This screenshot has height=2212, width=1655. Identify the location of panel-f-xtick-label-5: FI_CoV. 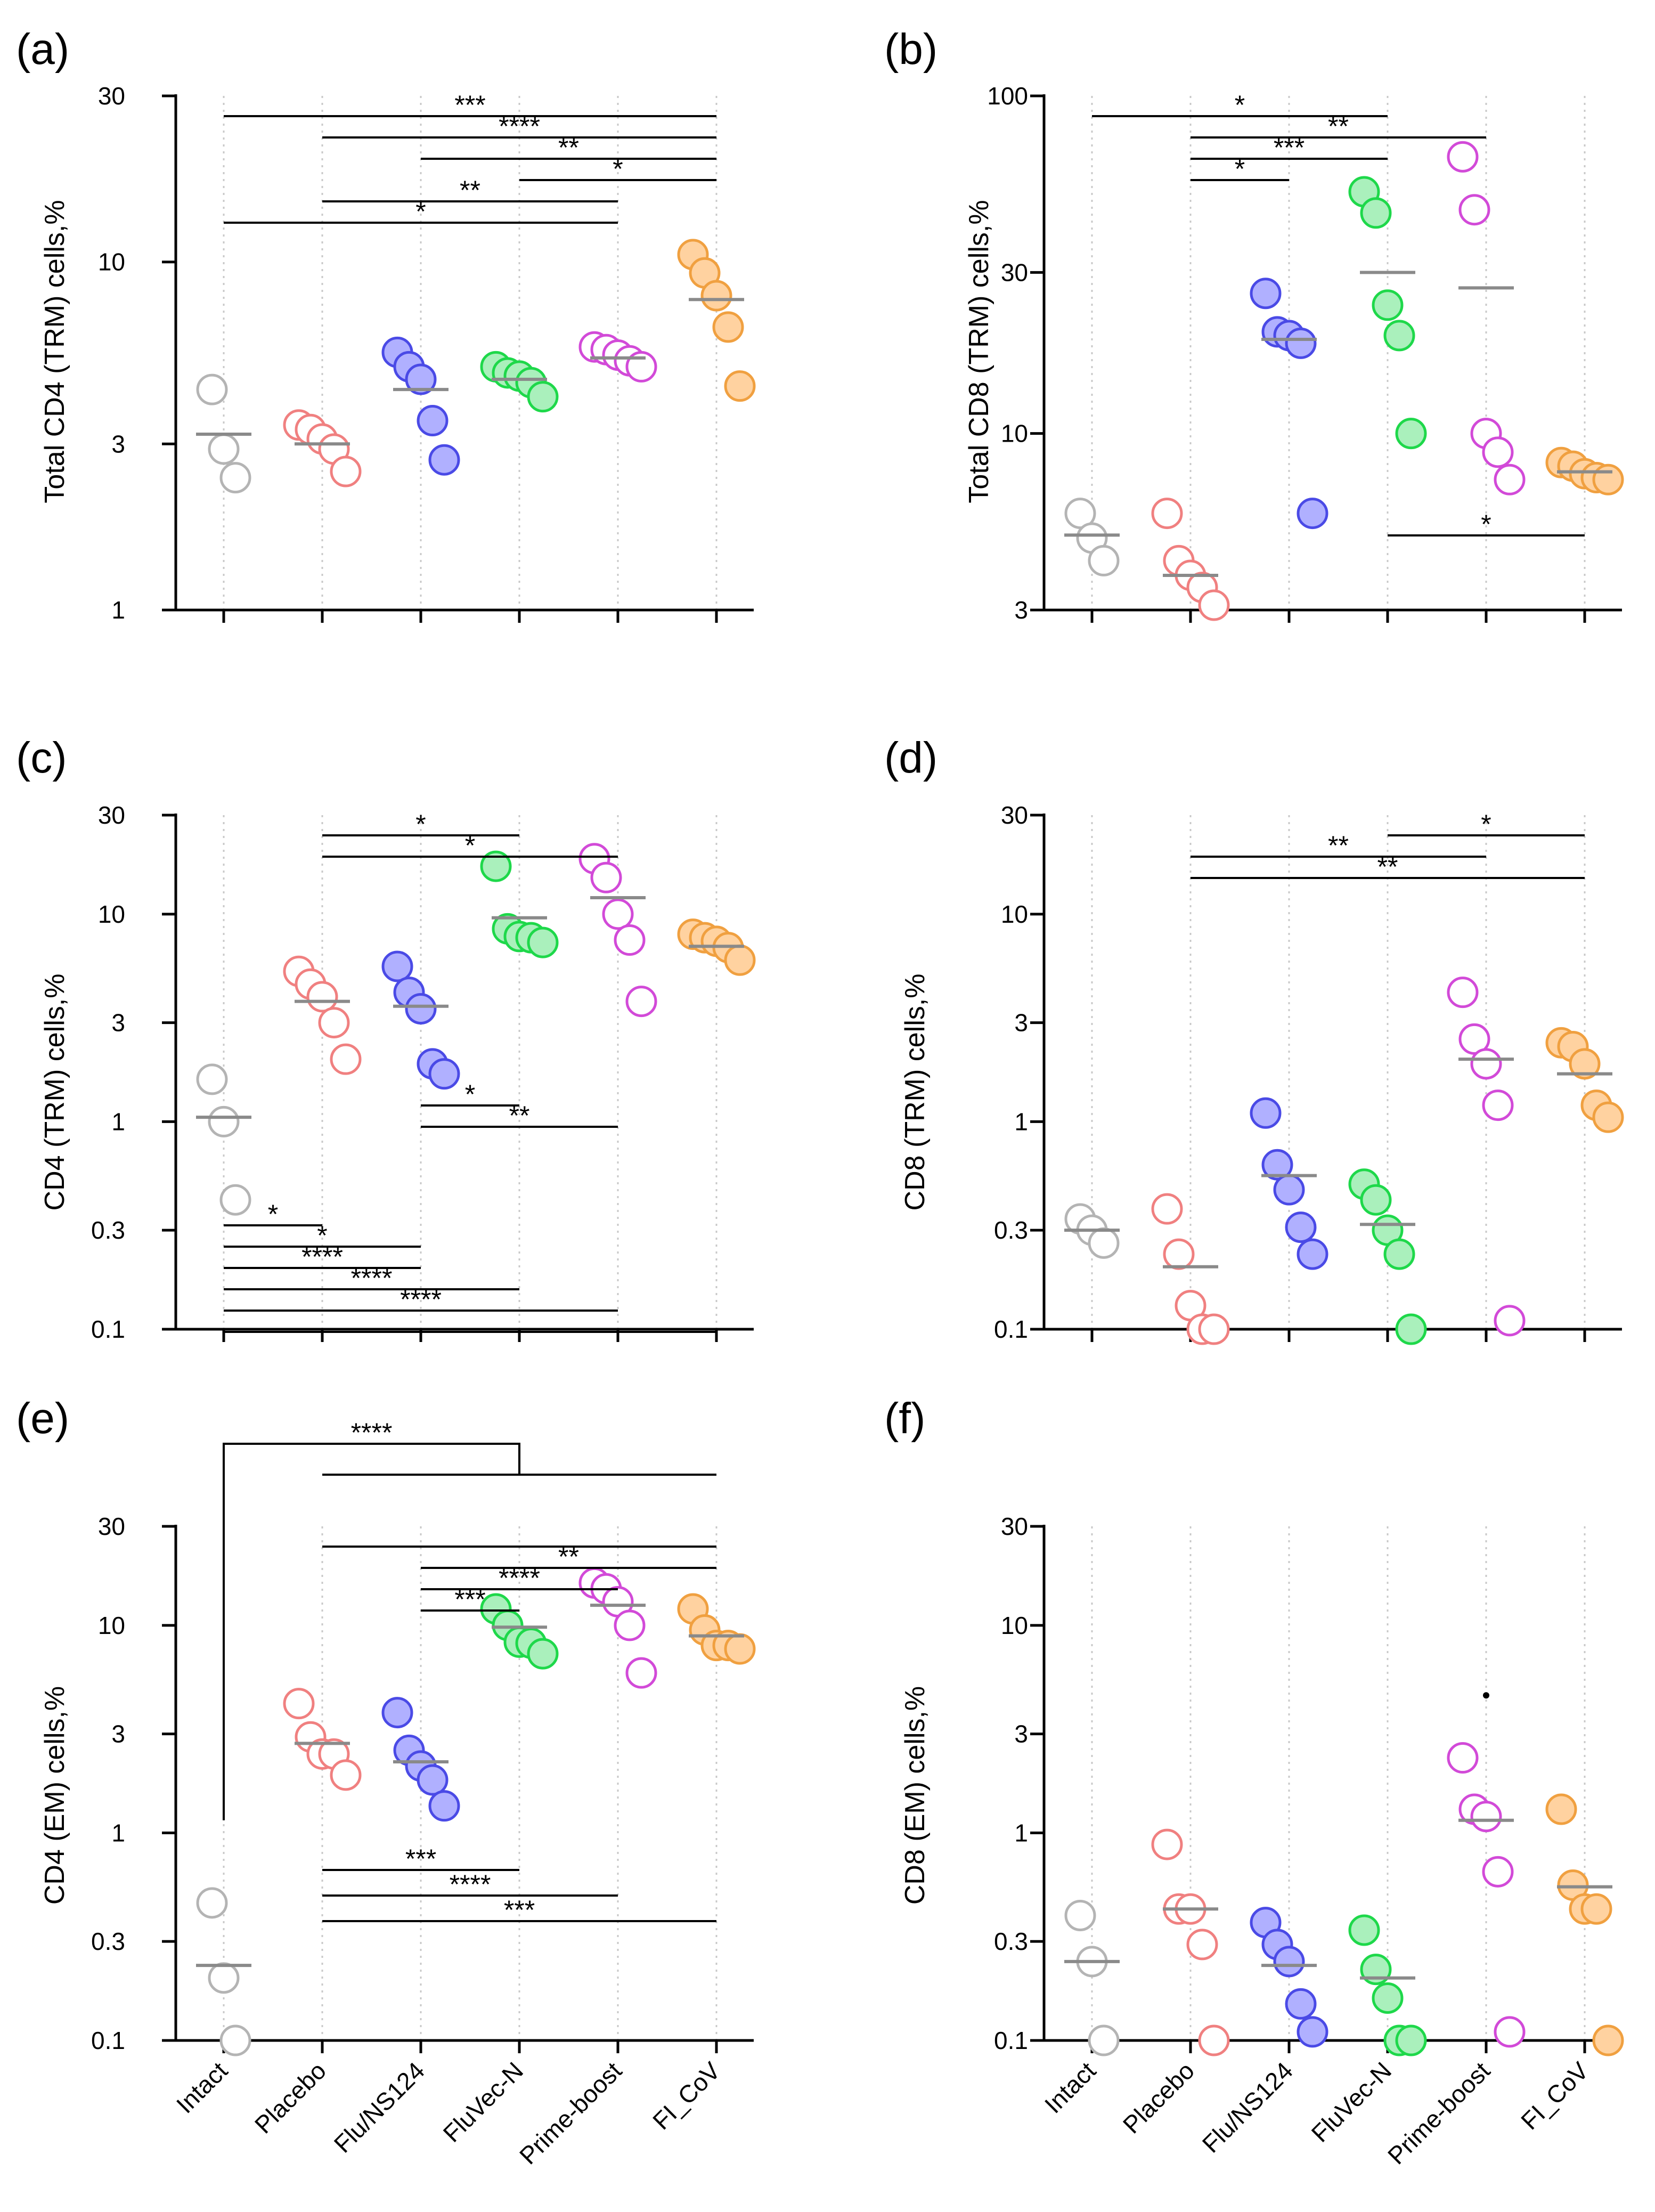
(1554, 2095).